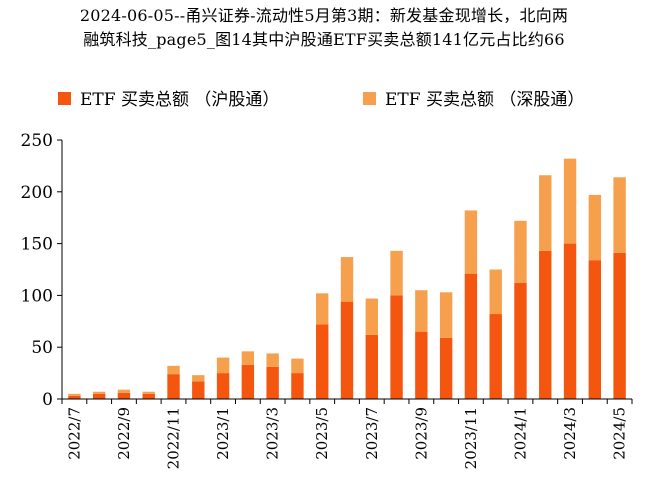  I want to click on y-tick-label: 200, so click(37, 193).